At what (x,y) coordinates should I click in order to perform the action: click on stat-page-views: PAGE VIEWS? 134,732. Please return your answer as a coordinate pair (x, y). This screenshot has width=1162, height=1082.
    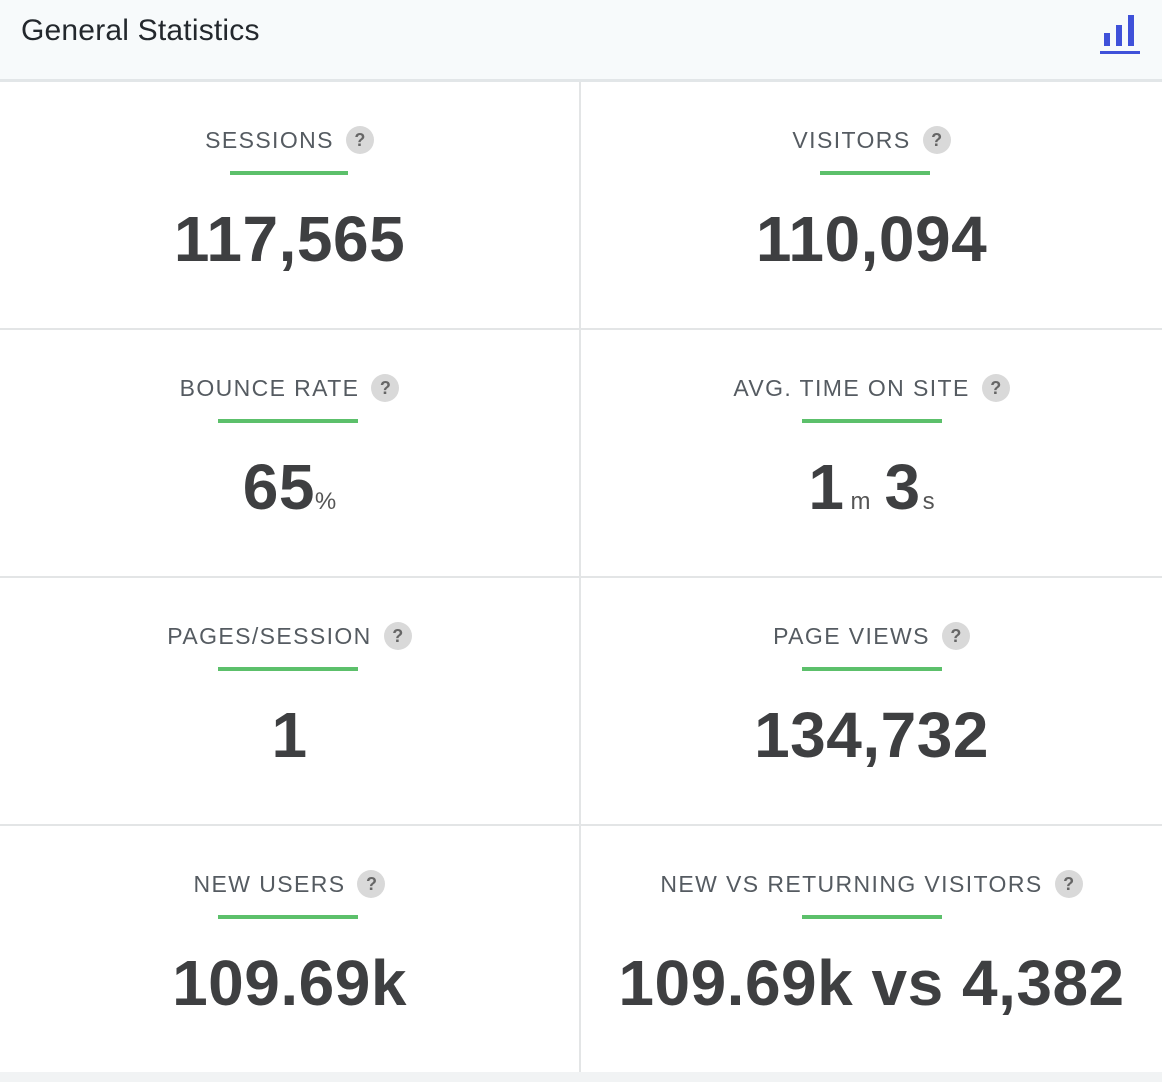
    Looking at the image, I should click on (871, 702).